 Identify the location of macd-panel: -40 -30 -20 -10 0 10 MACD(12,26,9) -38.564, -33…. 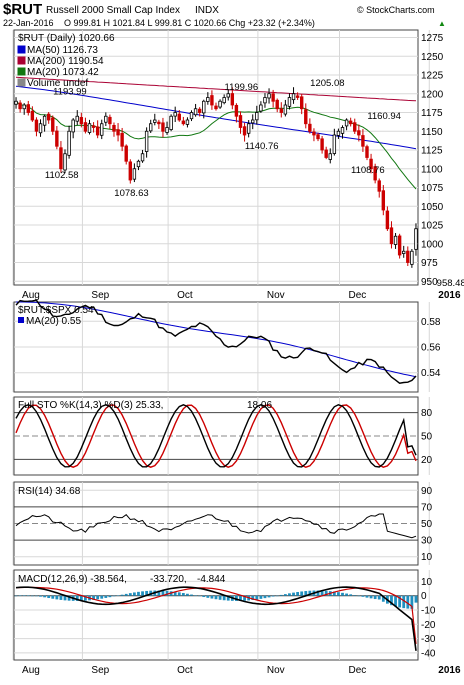
(224, 615).